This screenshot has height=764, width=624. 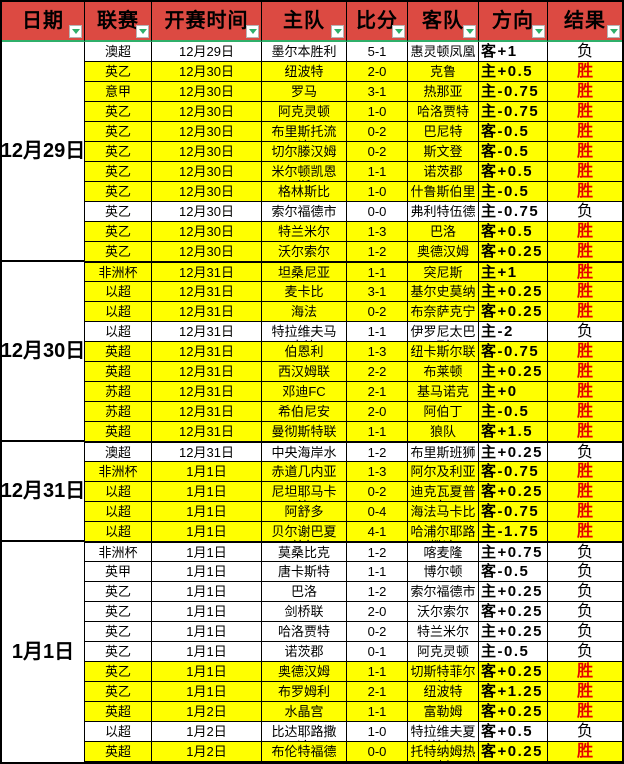 What do you see at coordinates (207, 752) in the screenshot?
I see `kickoff-time-cell: 1月2日` at bounding box center [207, 752].